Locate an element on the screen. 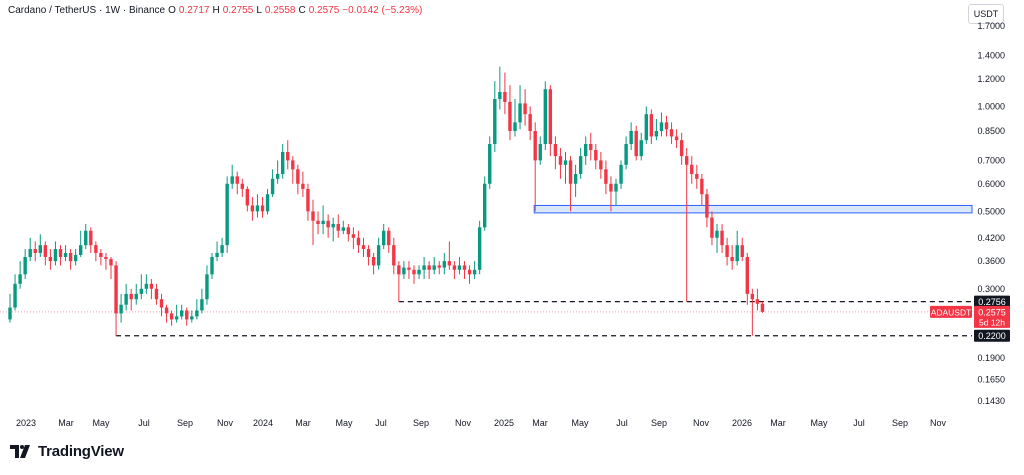 This screenshot has height=475, width=1024. tradingview-logo-icon is located at coordinates (20, 451).